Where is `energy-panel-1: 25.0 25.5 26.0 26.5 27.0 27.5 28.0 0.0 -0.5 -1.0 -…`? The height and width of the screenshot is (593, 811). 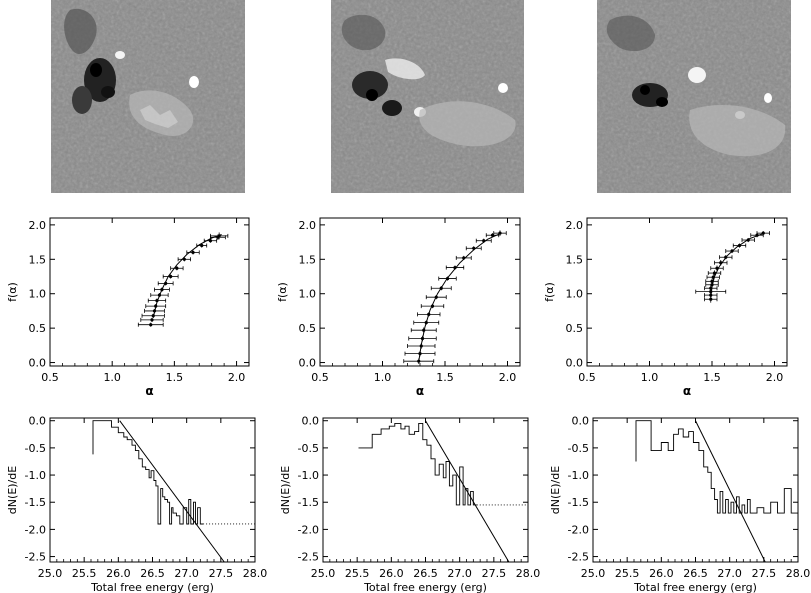 energy-panel-1: 25.0 25.5 26.0 26.5 27.0 27.5 28.0 0.0 -0.5 -1.0 -… is located at coordinates (136, 504).